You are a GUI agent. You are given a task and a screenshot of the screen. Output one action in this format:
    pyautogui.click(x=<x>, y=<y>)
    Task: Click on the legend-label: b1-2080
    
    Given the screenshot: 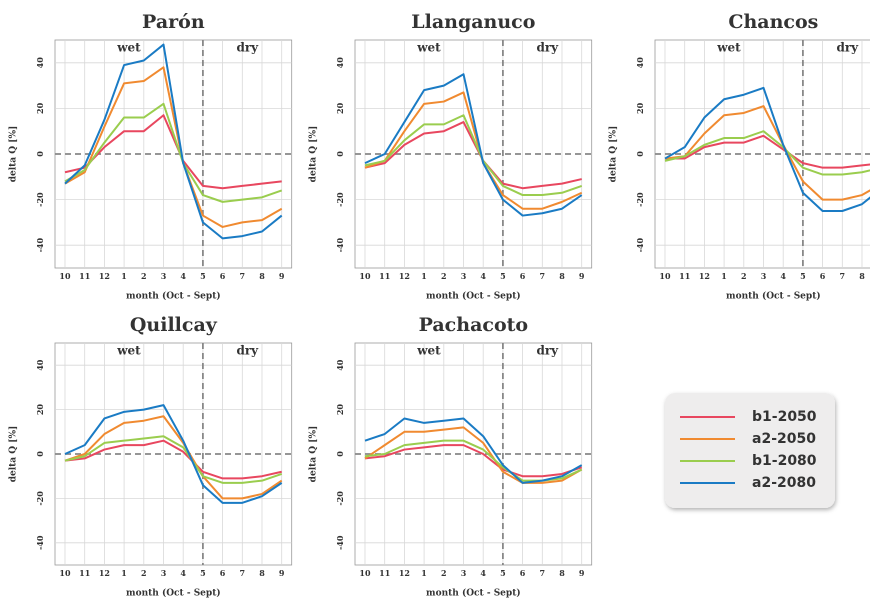 What is the action you would take?
    pyautogui.click(x=784, y=461)
    